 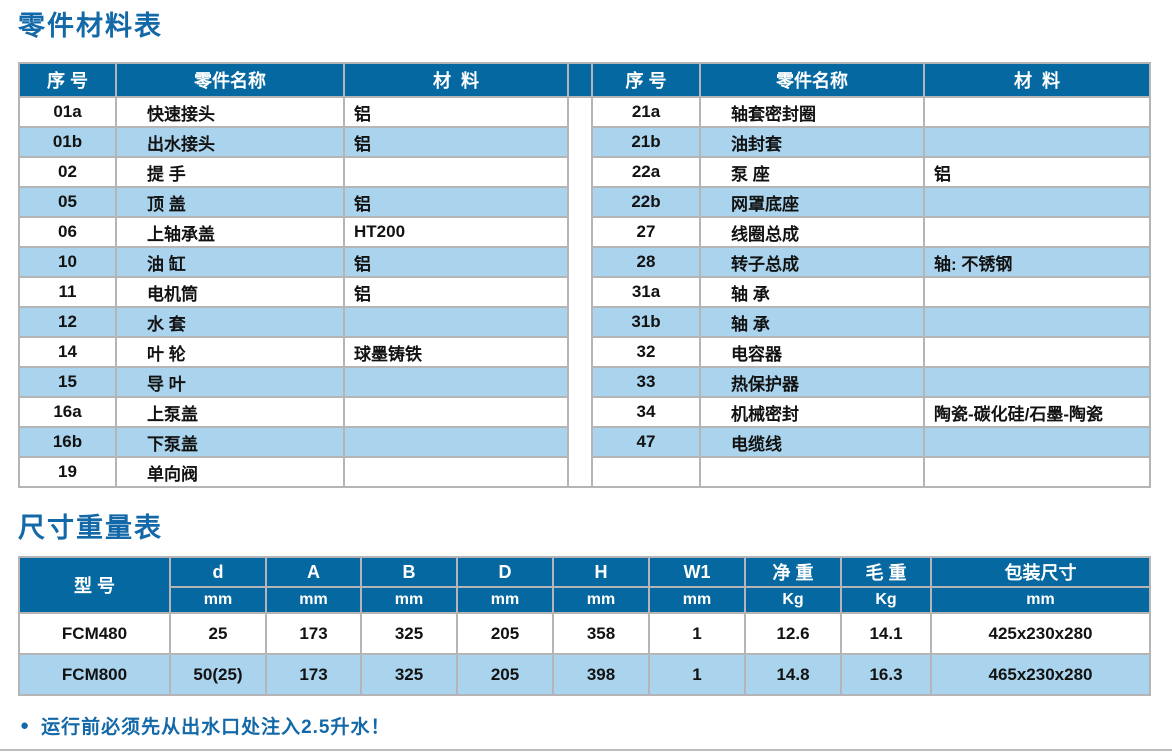 I want to click on column-header-material-right: 材 料, so click(x=1037, y=80).